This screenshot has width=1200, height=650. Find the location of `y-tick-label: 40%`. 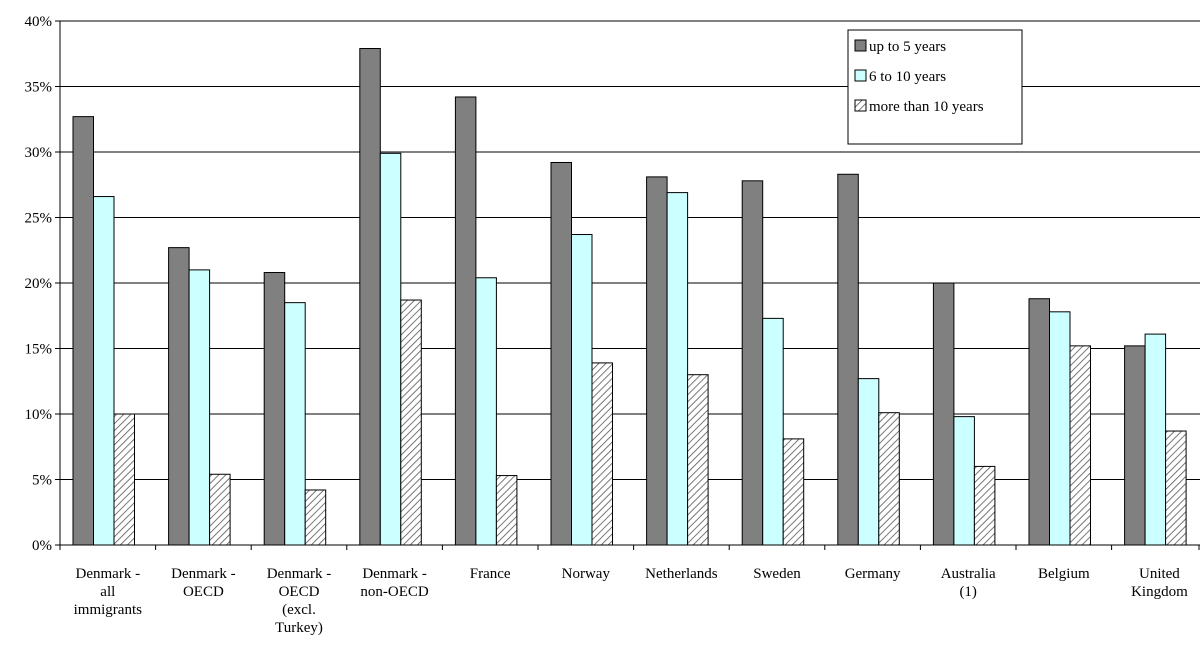

y-tick-label: 40% is located at coordinates (39, 22).